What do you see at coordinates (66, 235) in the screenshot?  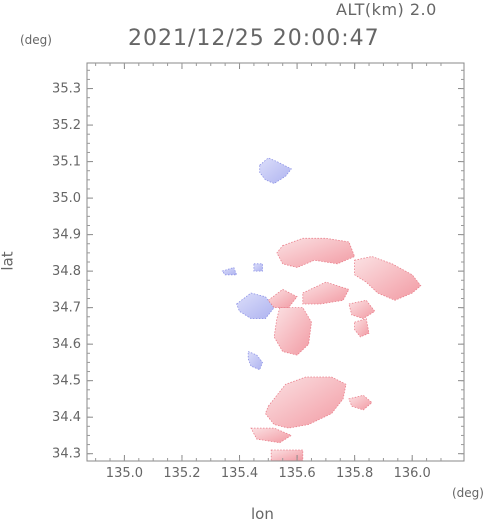 I see `y-tick-label: 34.9` at bounding box center [66, 235].